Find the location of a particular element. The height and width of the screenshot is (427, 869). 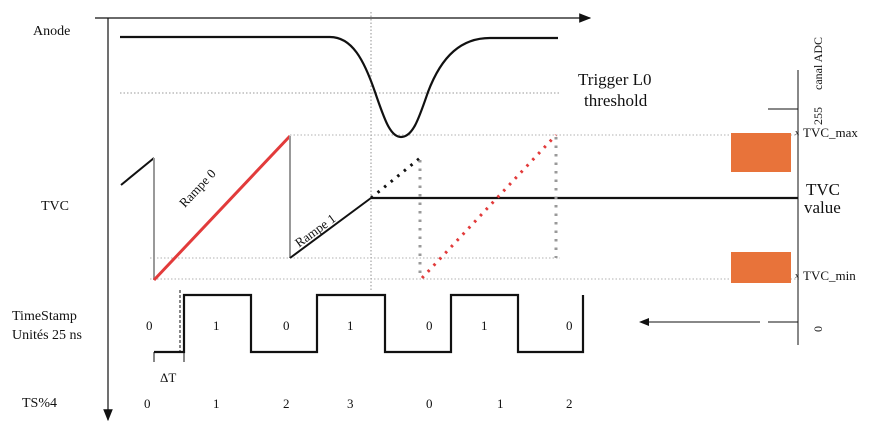

adc-255-label: 255 is located at coordinates (818, 116).